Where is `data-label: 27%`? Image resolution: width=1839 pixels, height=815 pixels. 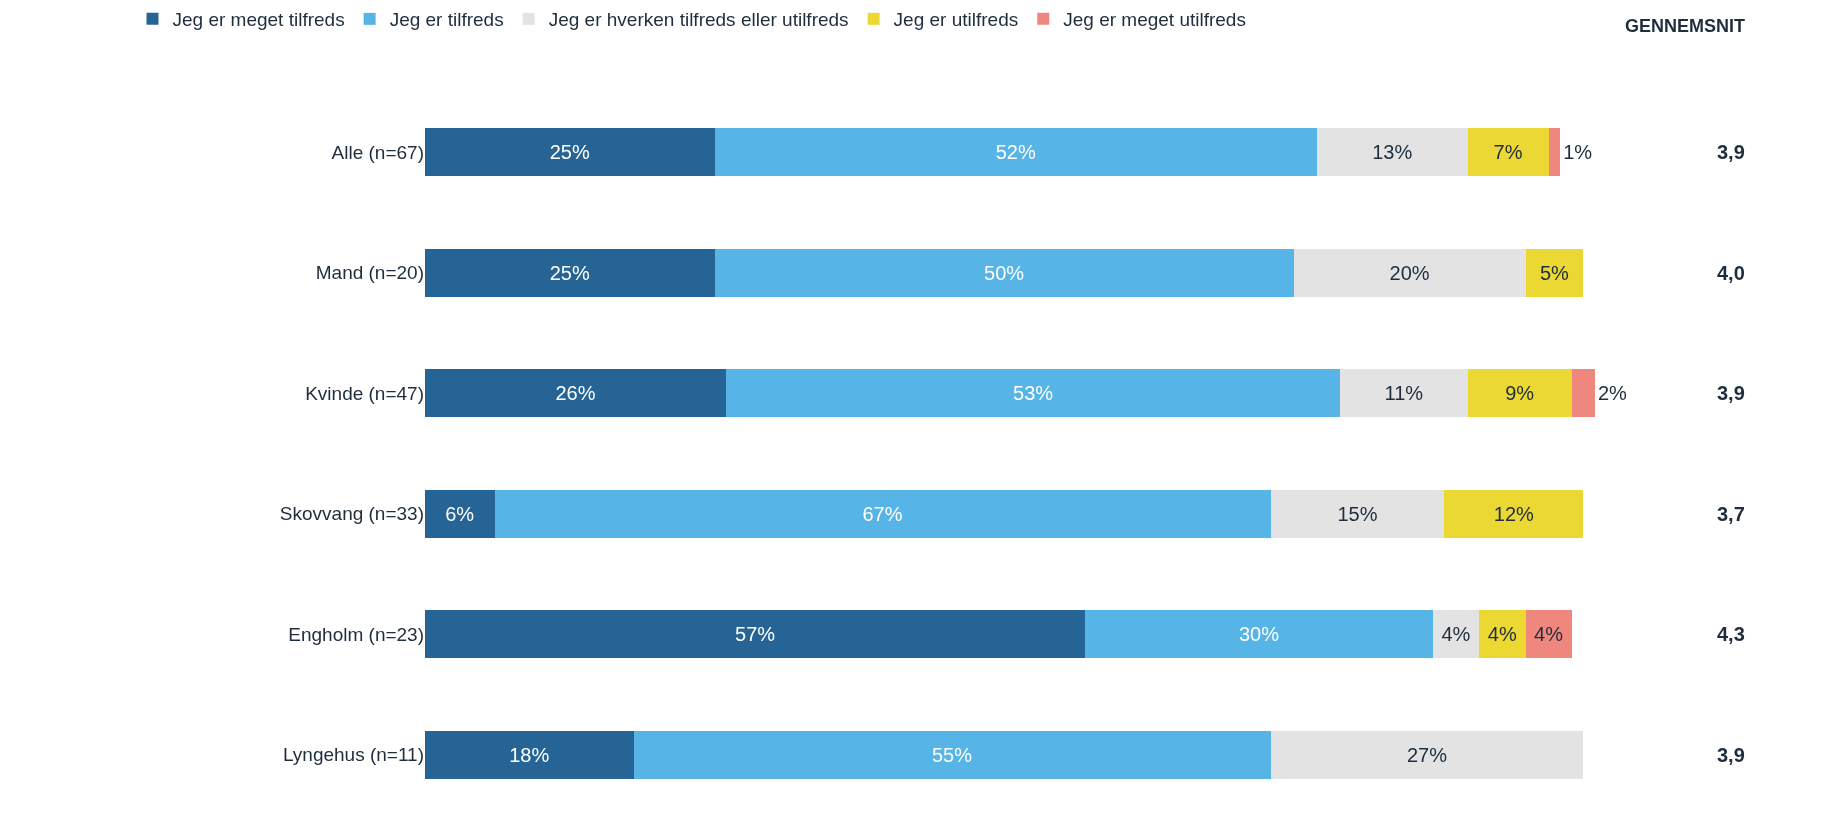 data-label: 27% is located at coordinates (1427, 754).